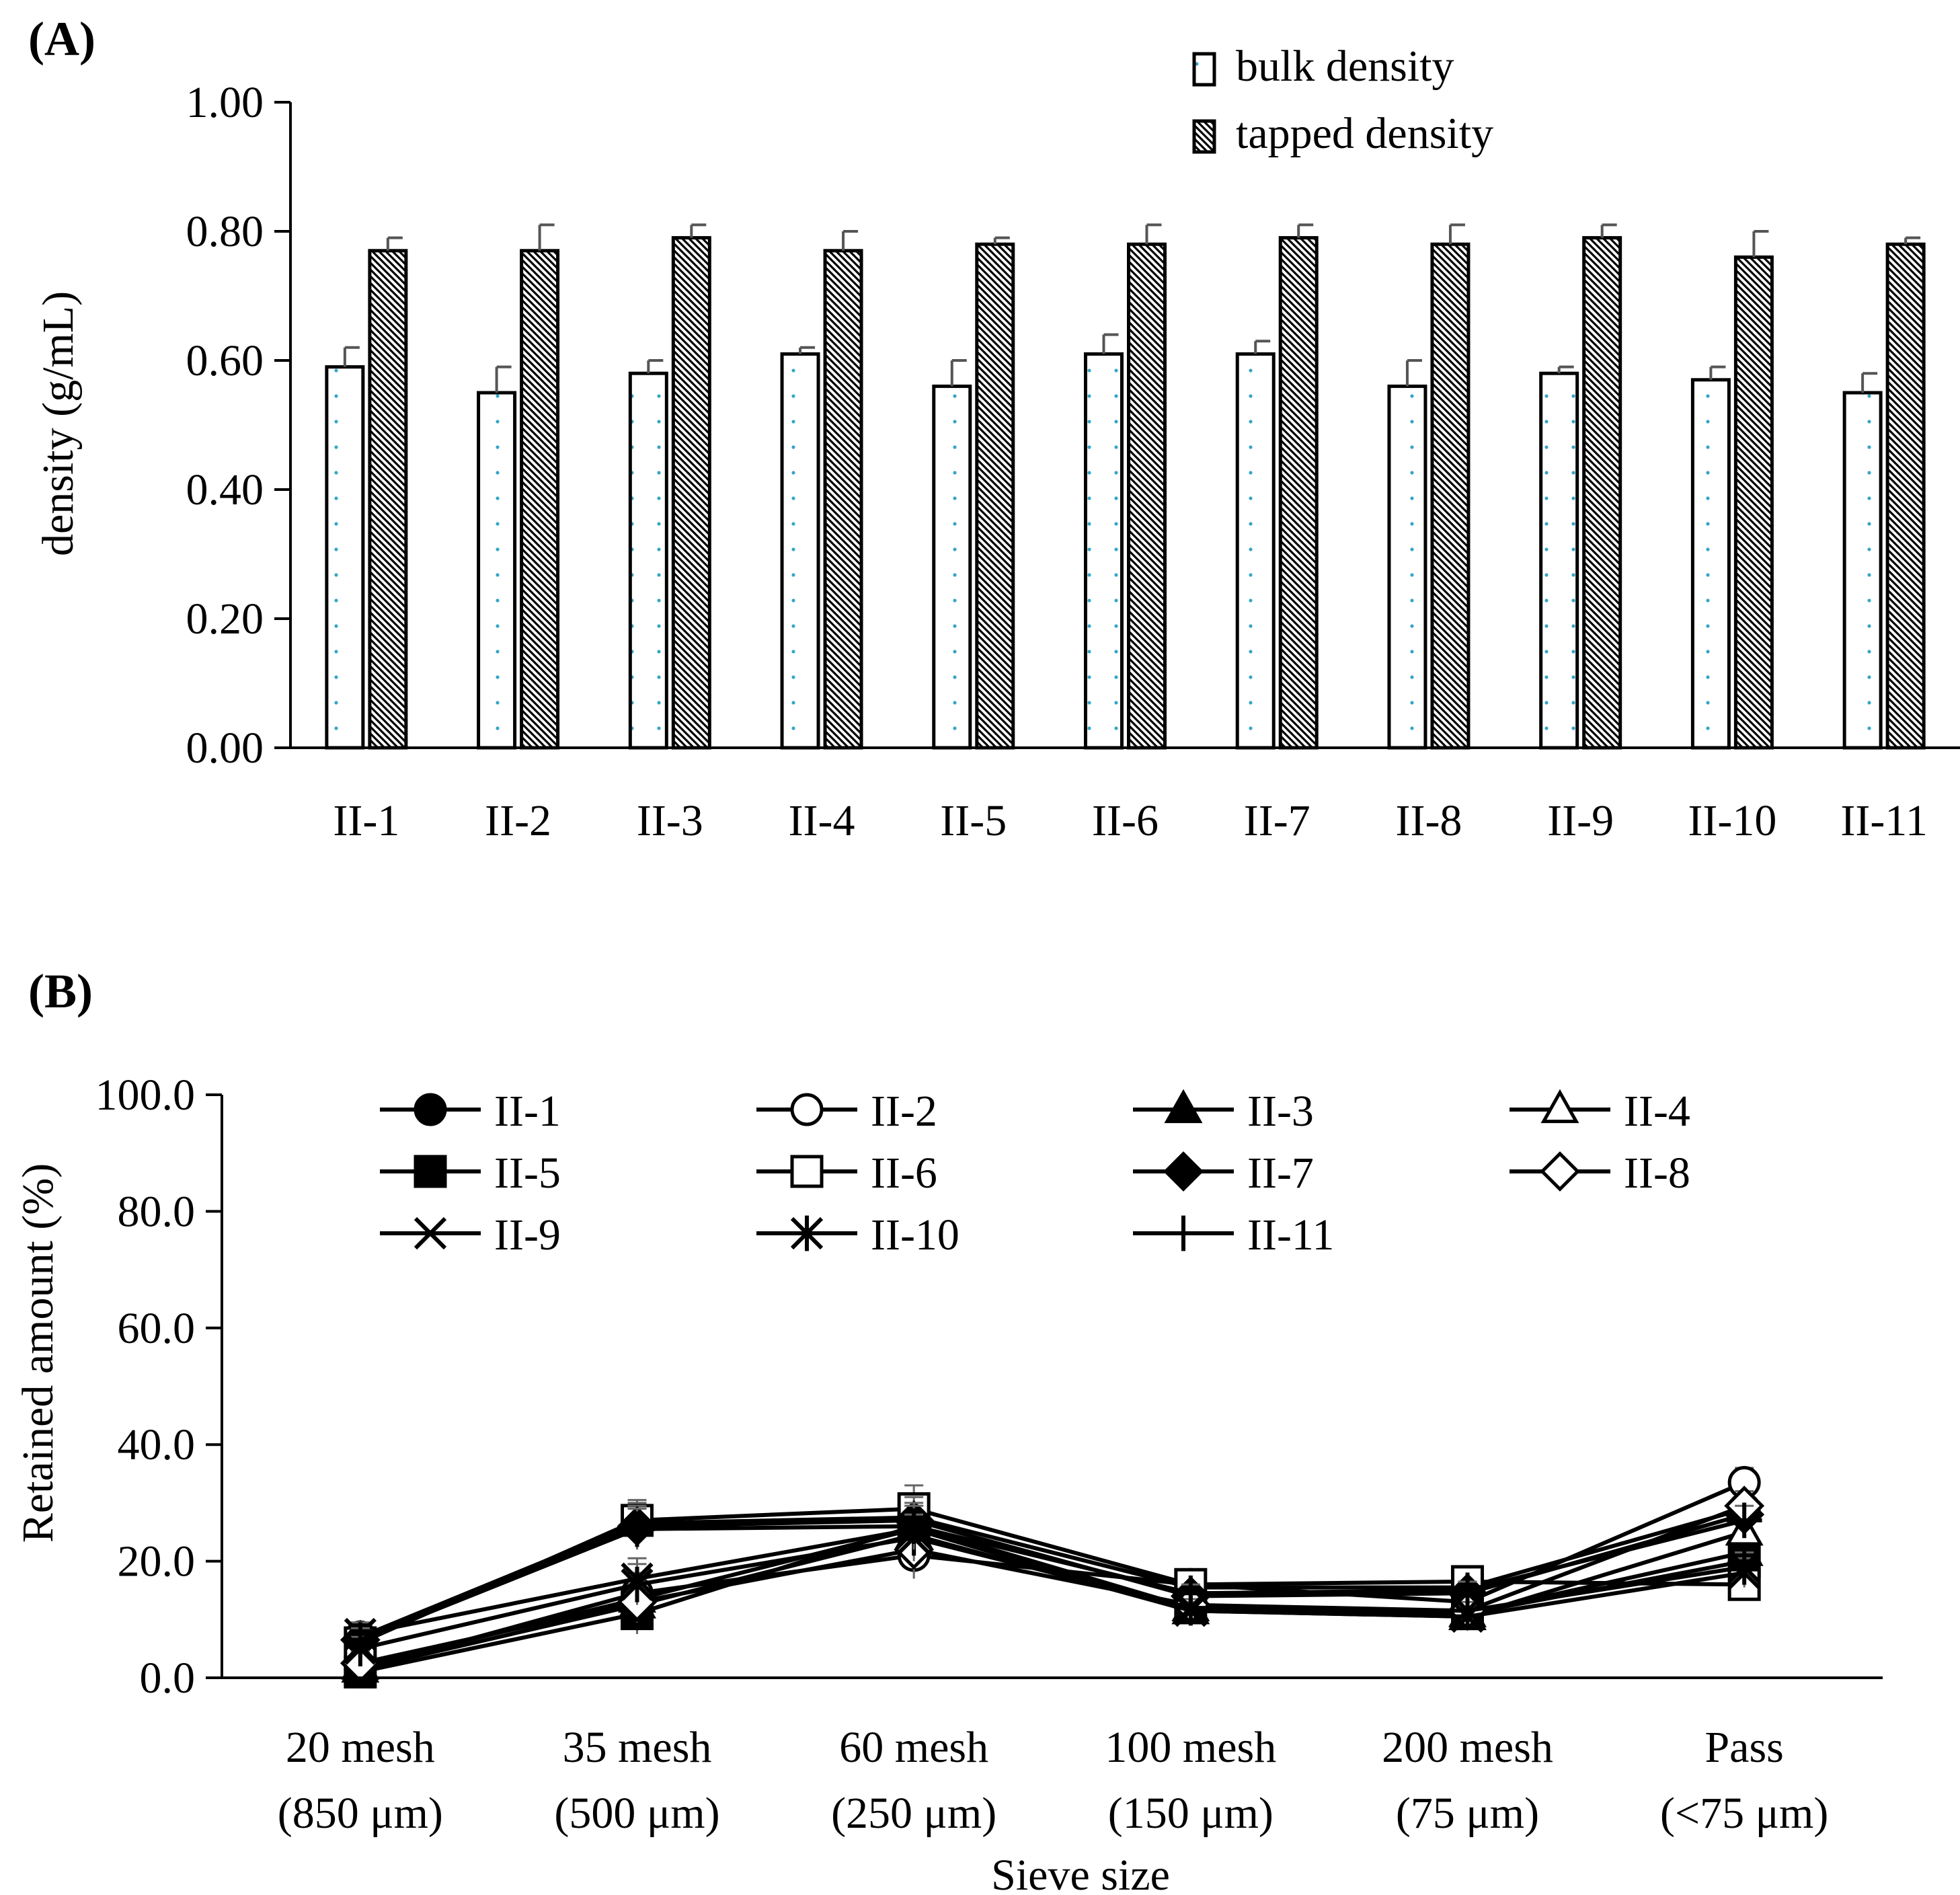 This screenshot has width=1960, height=1895. Describe the element at coordinates (225, 102) in the screenshot. I see `panel-a-y-tick-label: 1.00` at that location.